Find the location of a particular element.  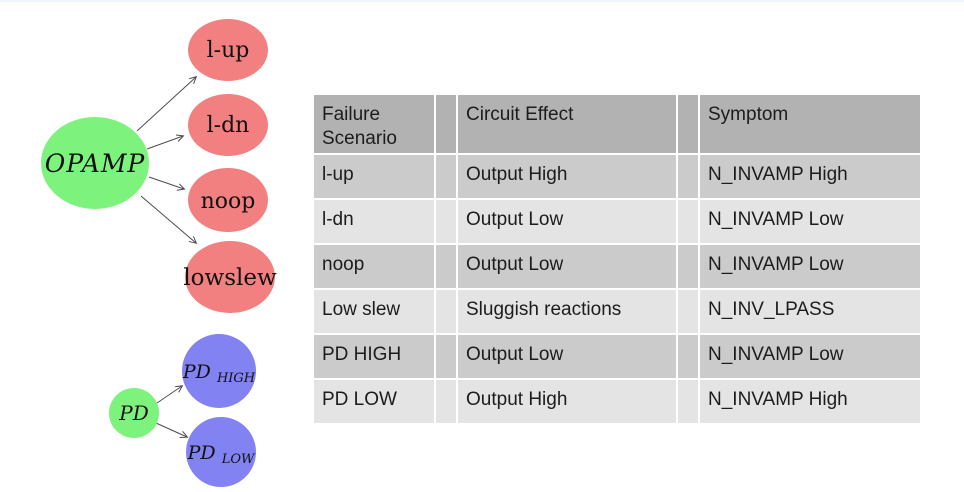

table-header-row: Failure Scenario Circuit Effect Symptom is located at coordinates (617, 124).